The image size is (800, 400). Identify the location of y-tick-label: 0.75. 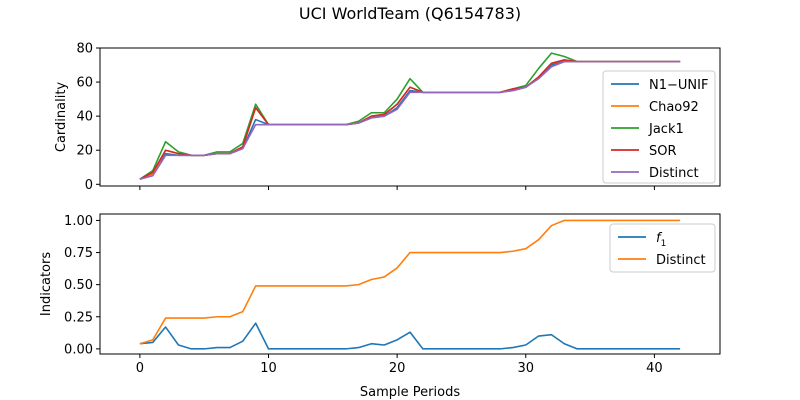
(78, 253).